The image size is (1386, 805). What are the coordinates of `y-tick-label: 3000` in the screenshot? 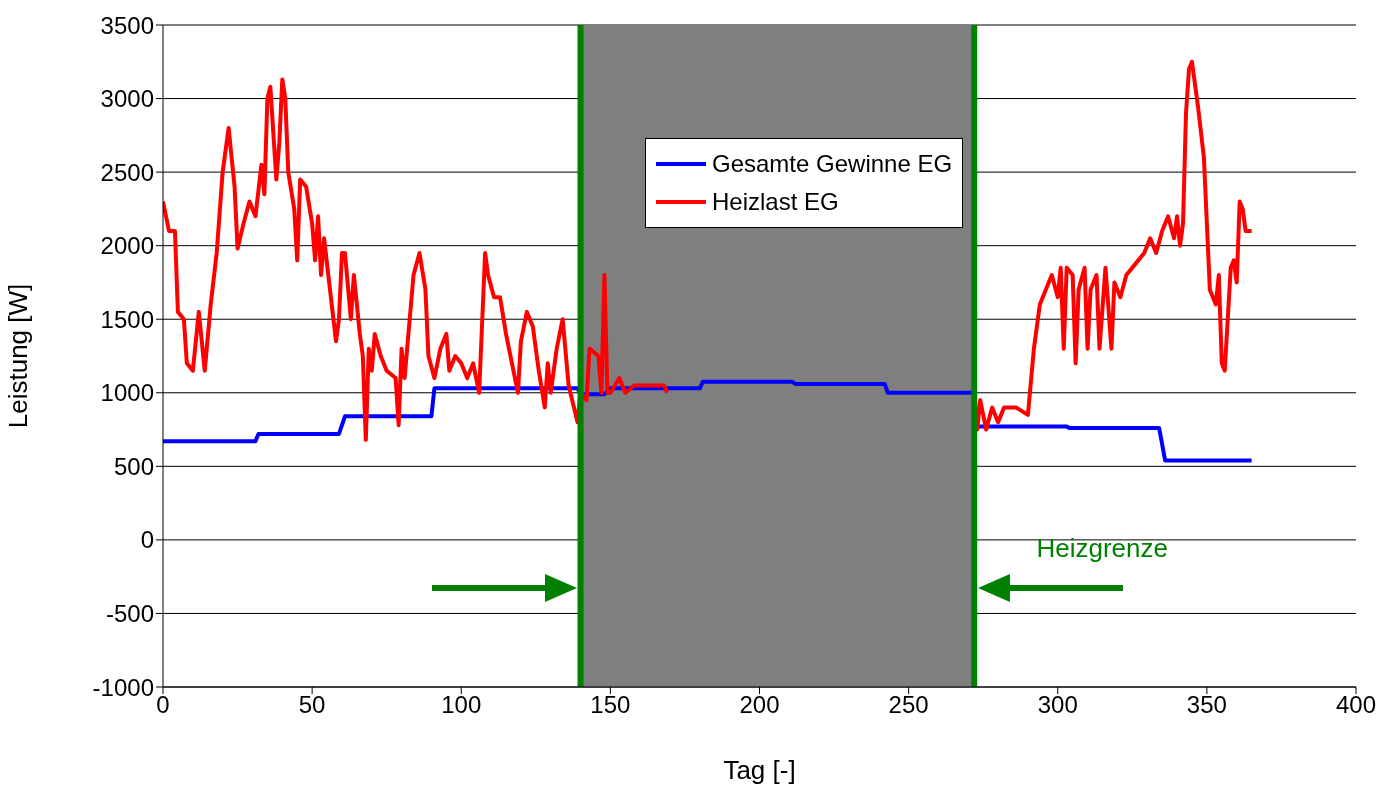 It's located at (127, 99).